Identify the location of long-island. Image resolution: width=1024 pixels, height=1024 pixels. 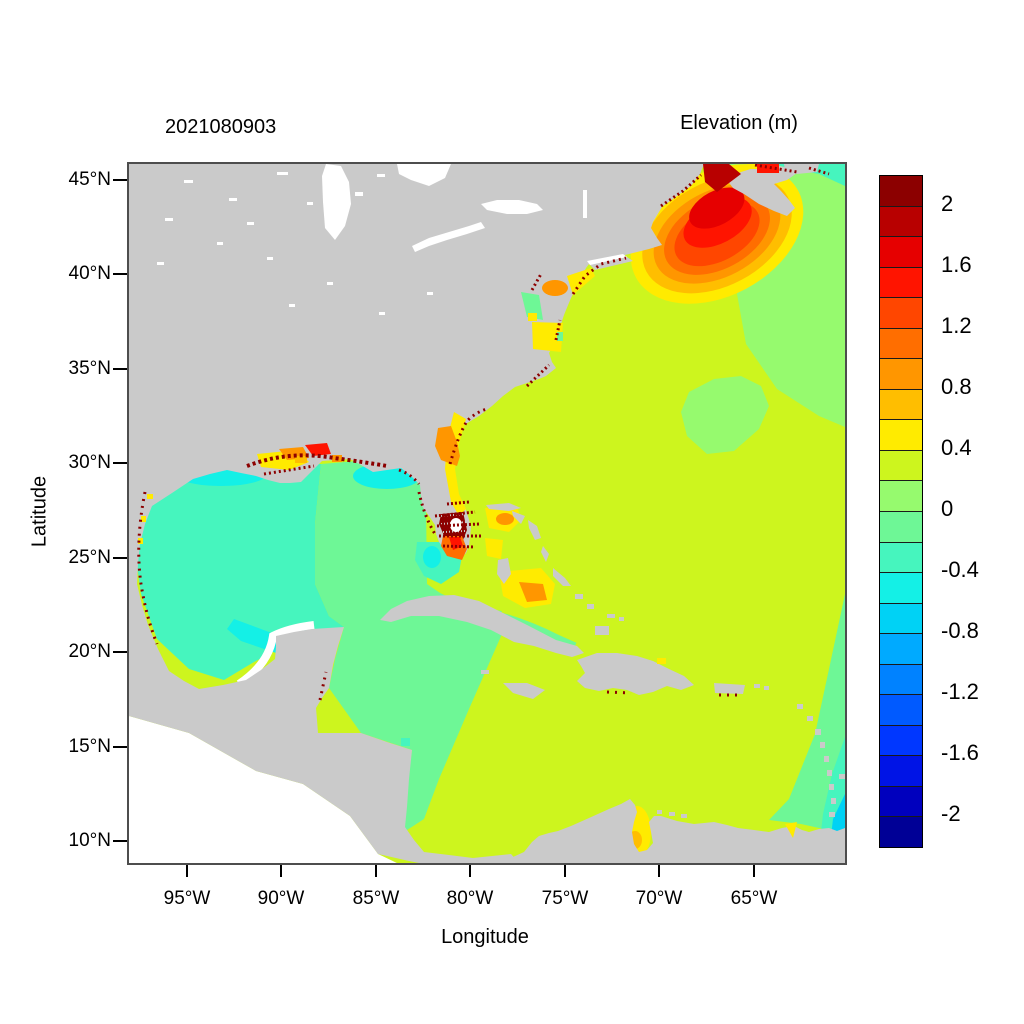
(611, 263).